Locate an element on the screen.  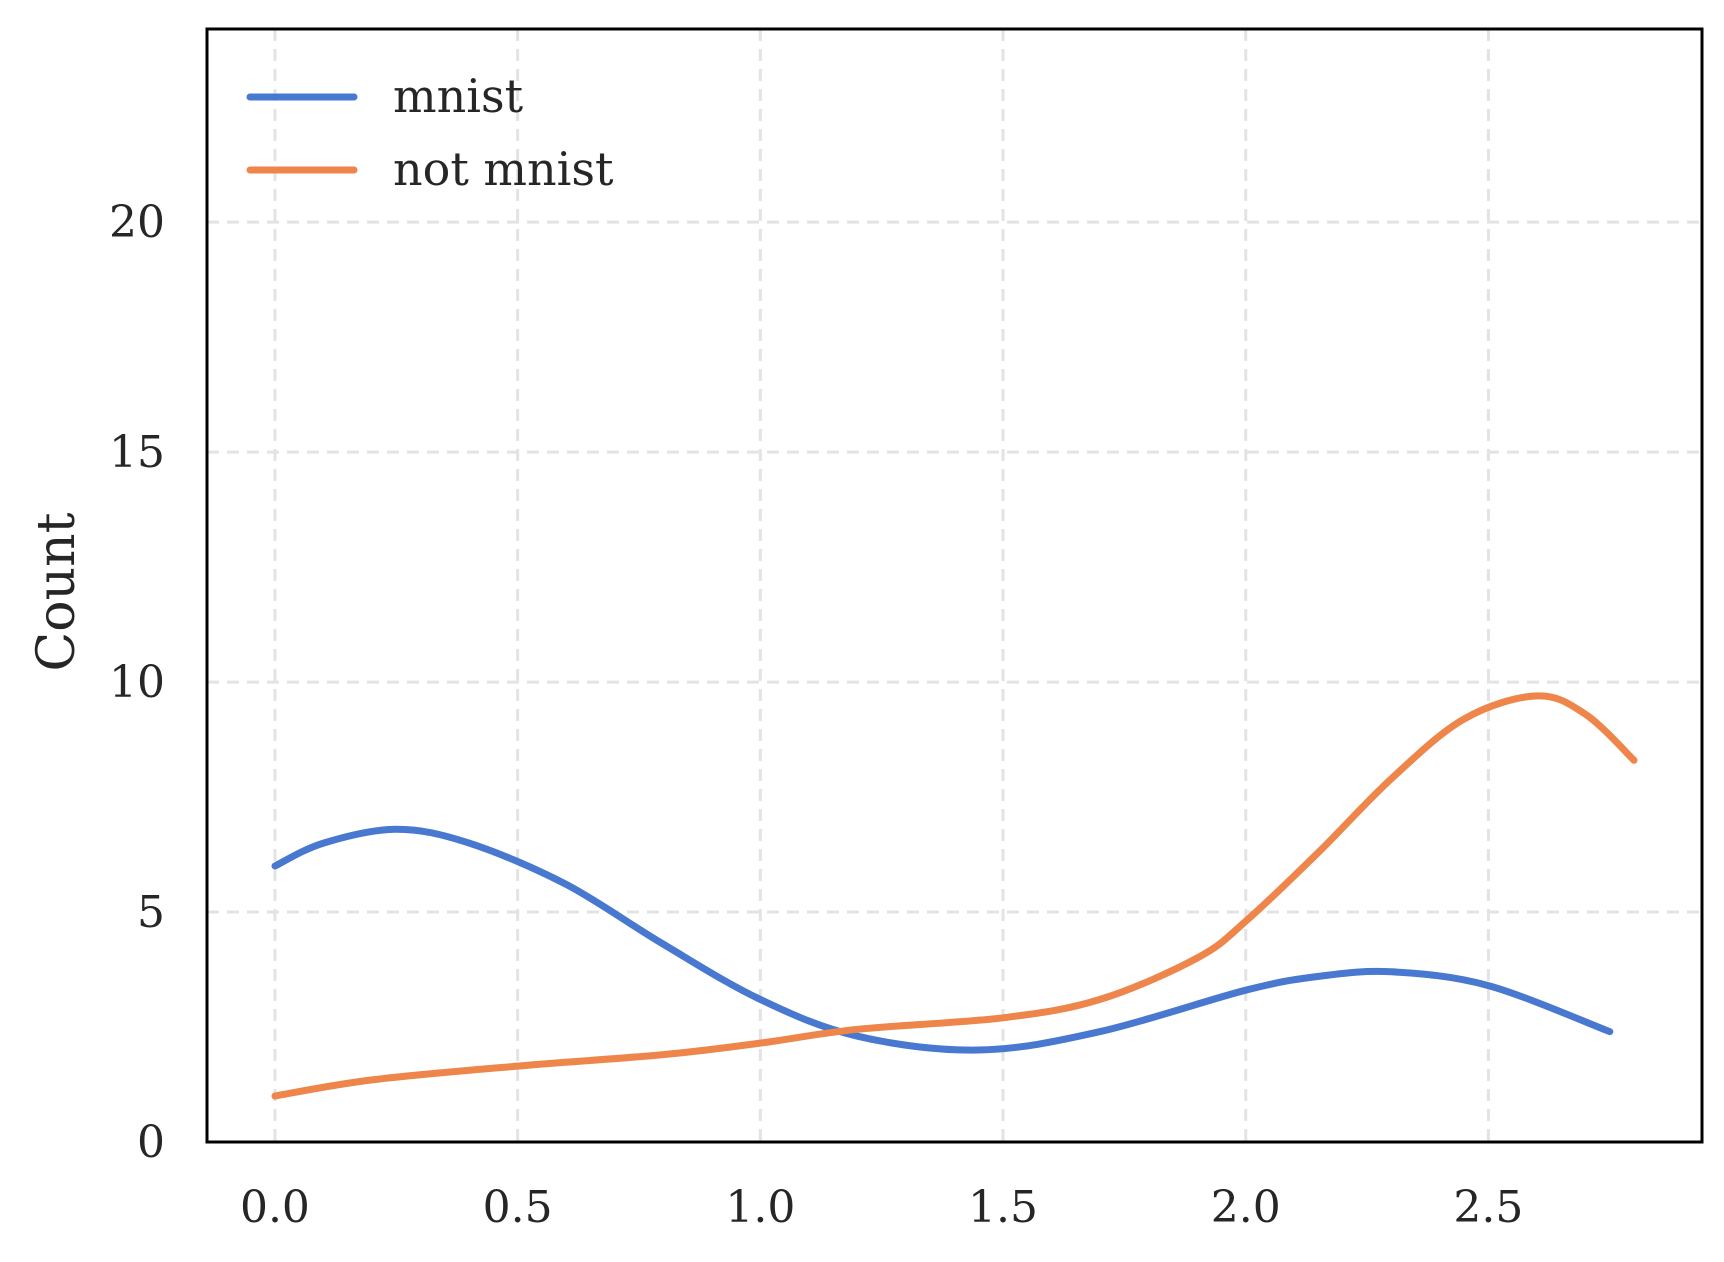
y-axis-label: Count is located at coordinates (57, 591).